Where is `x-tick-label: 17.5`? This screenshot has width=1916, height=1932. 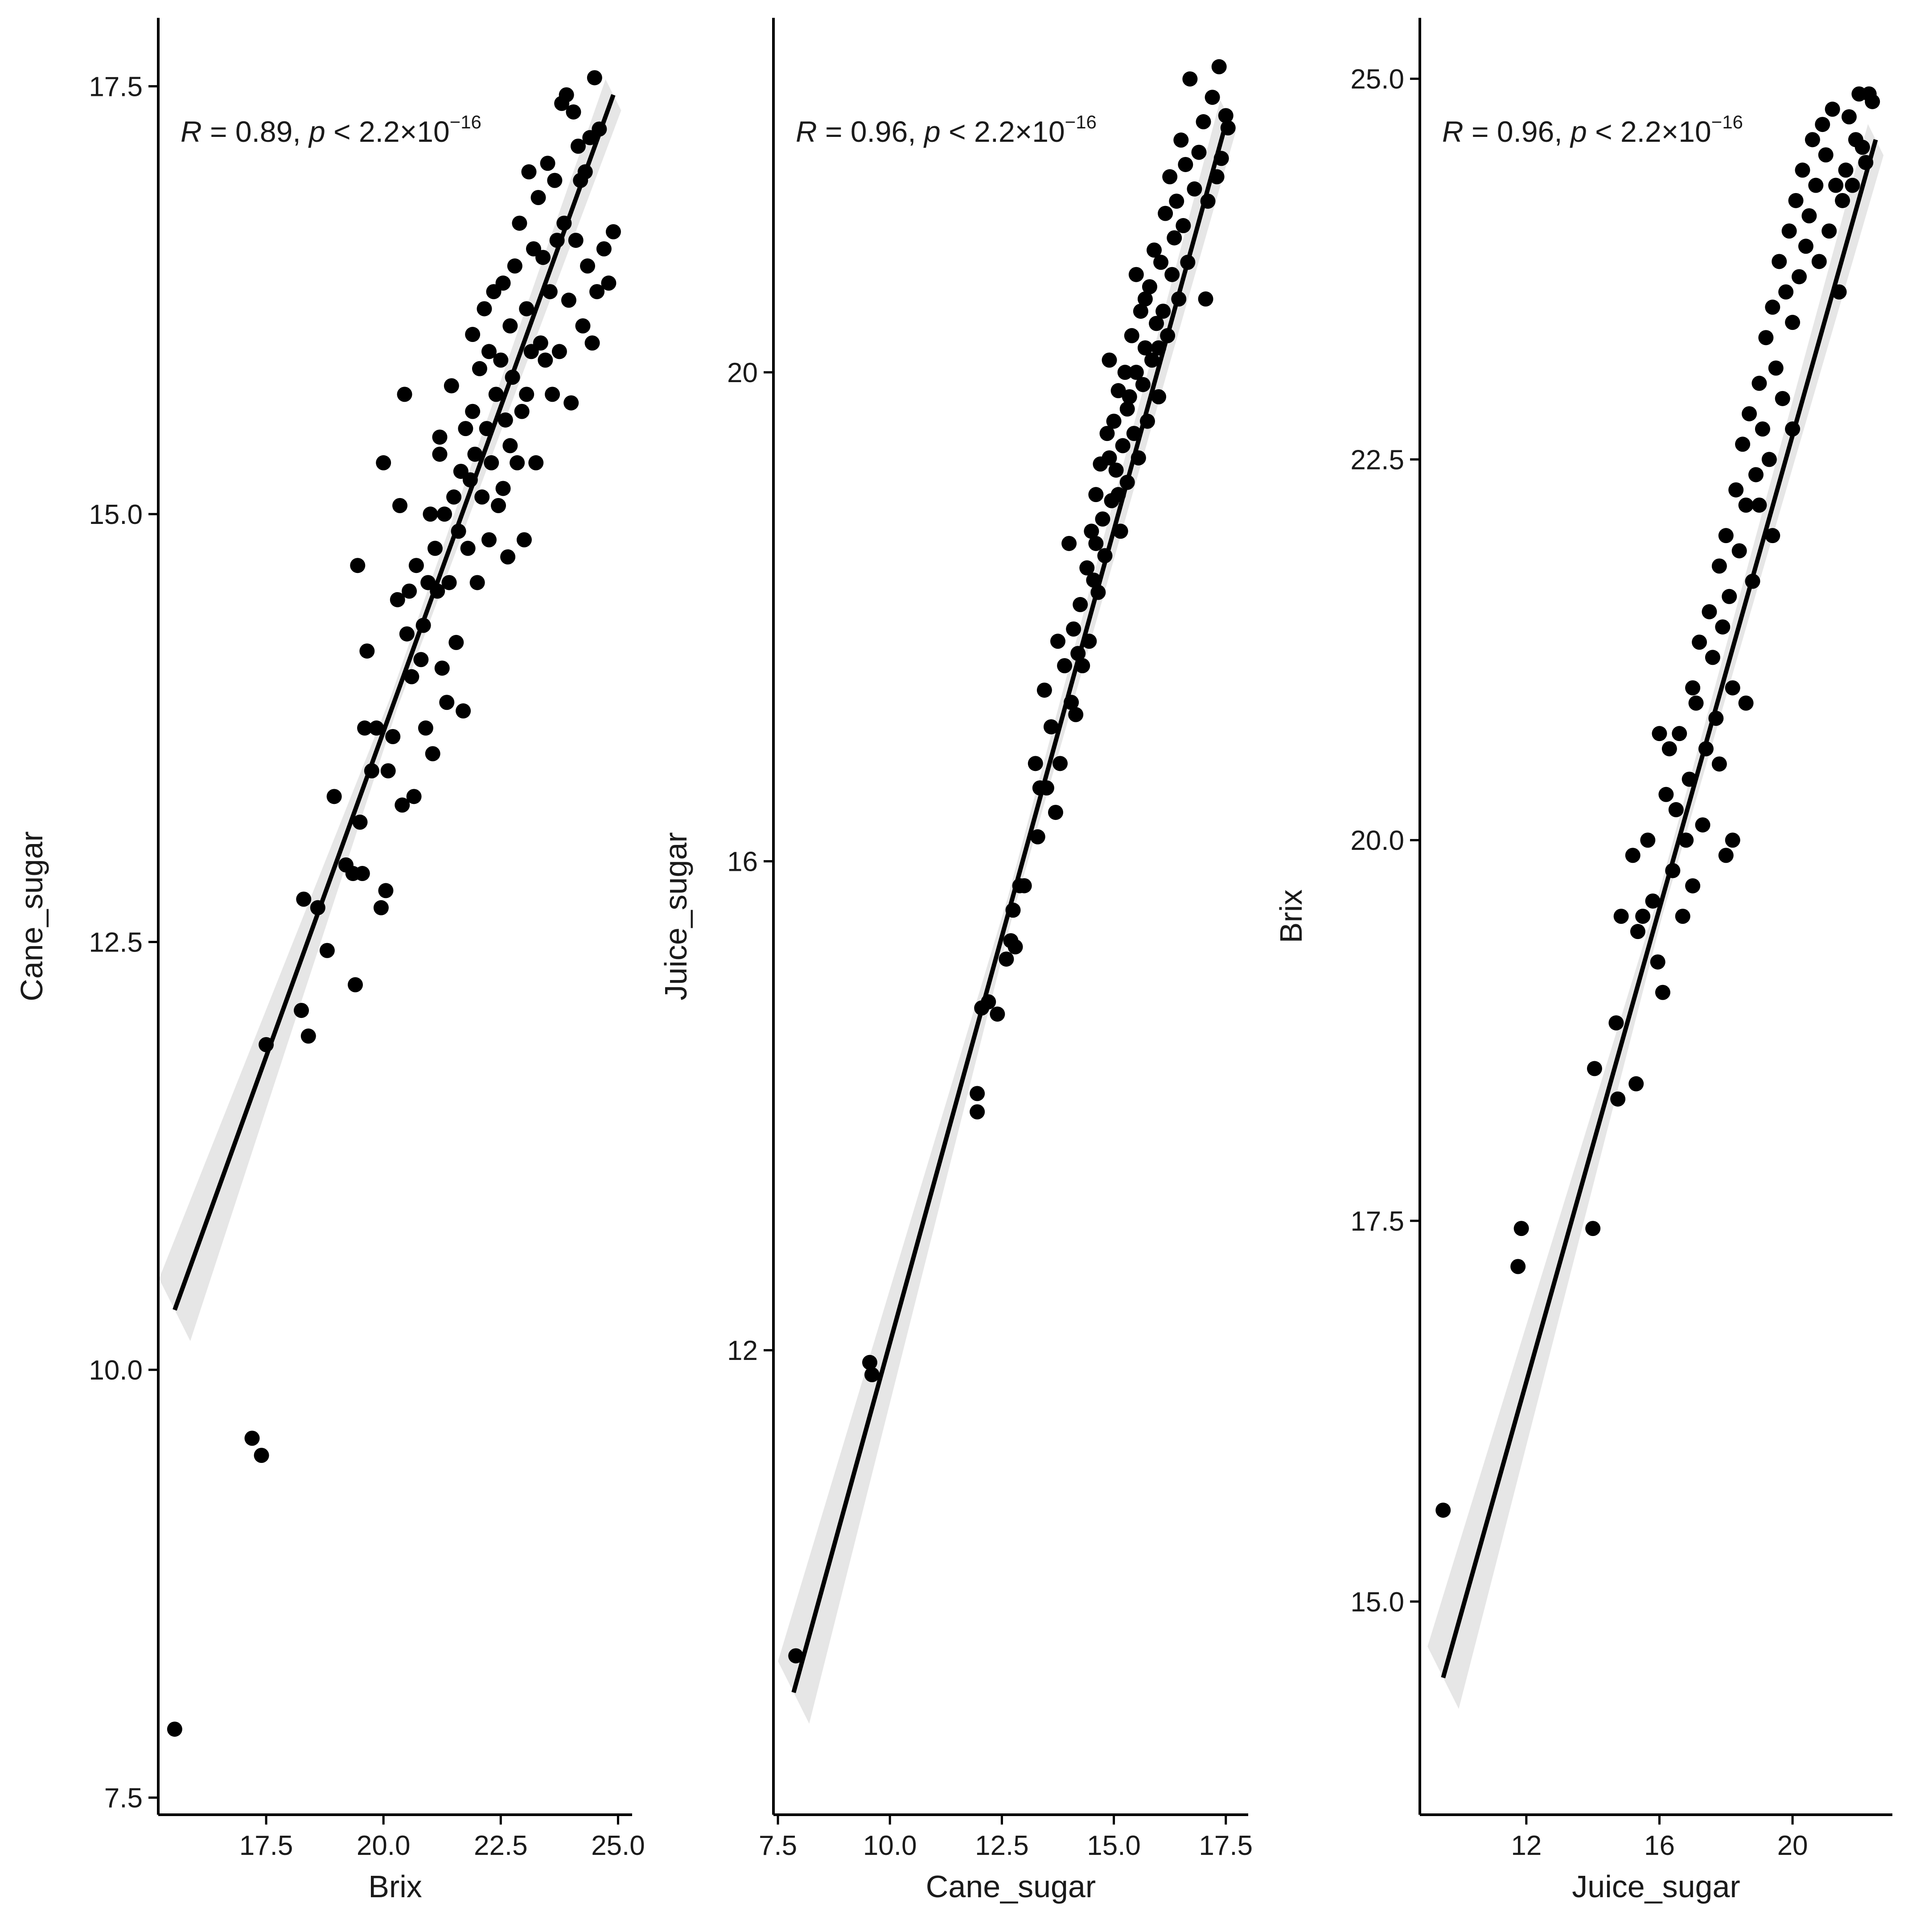
x-tick-label: 17.5 is located at coordinates (1226, 1846).